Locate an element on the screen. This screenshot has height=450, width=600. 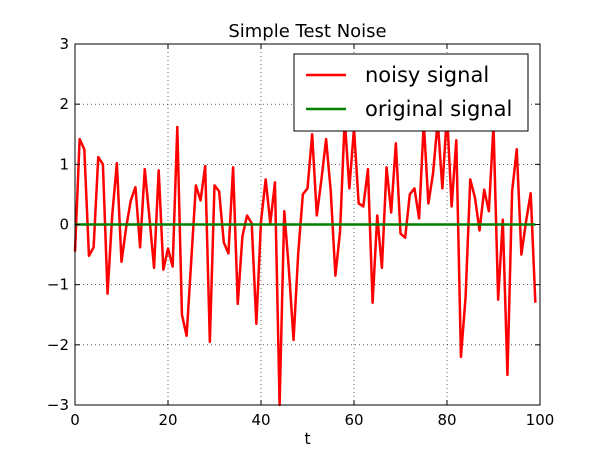
x-tick-label: 40 is located at coordinates (260, 420).